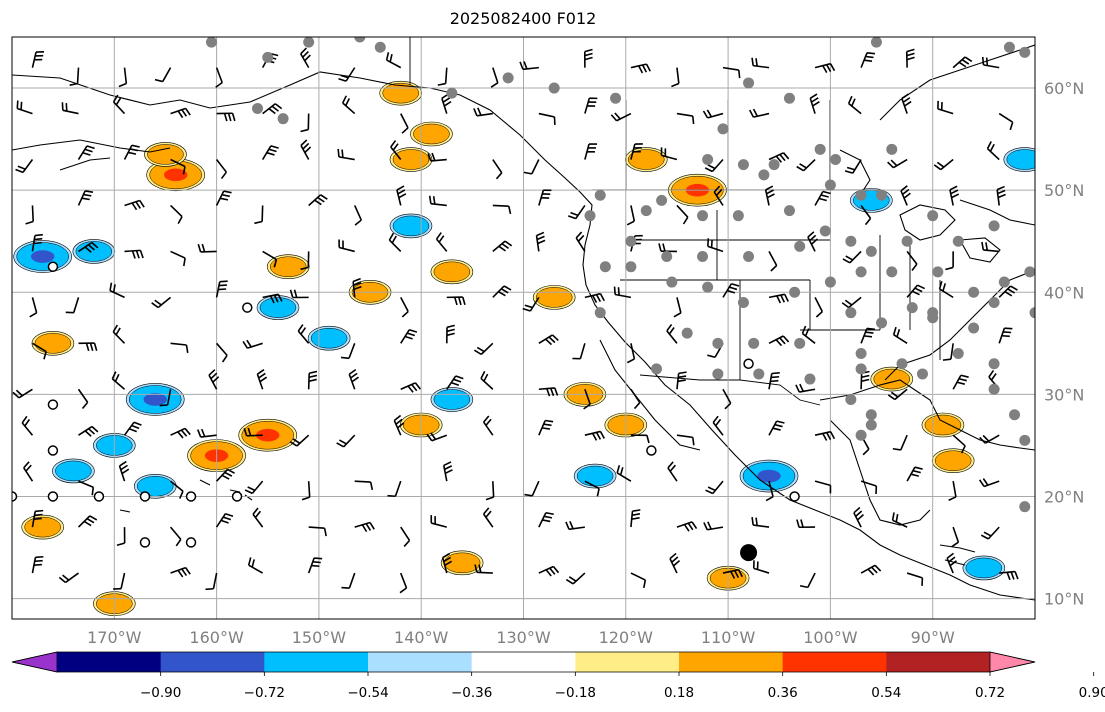 The height and width of the screenshot is (712, 1105). Describe the element at coordinates (783, 693) in the screenshot. I see `colorbar-tick-label: 0.36` at that location.